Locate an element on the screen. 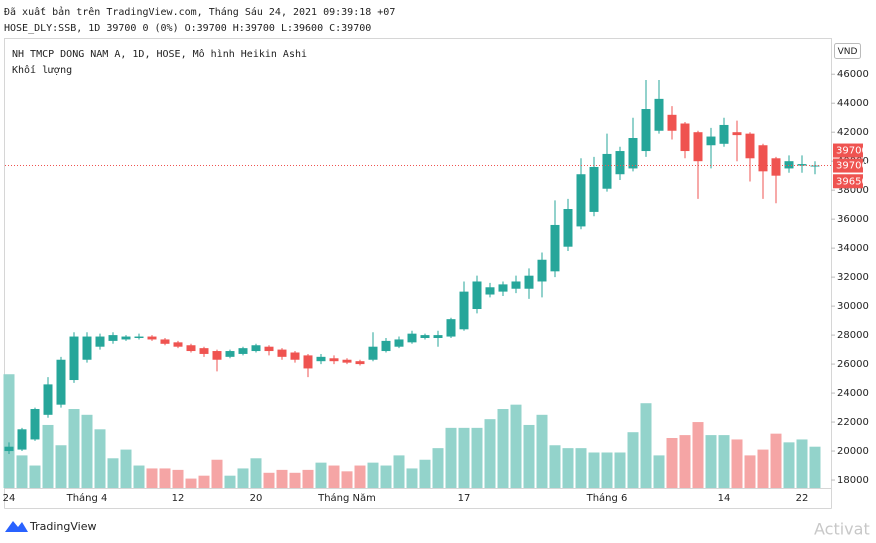 The image size is (876, 543). y-tick-label: 34000 is located at coordinates (853, 248).